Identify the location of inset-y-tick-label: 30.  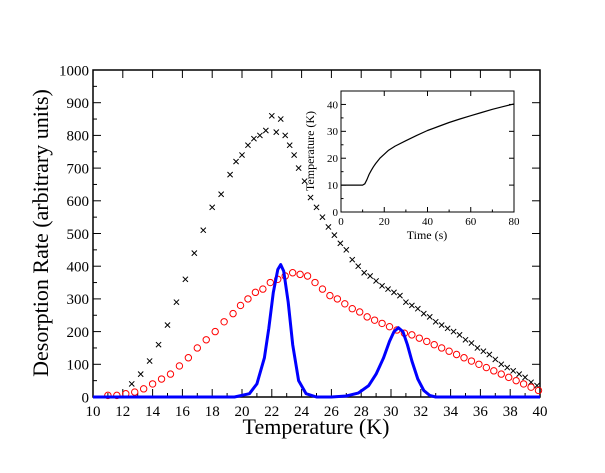
(333, 132).